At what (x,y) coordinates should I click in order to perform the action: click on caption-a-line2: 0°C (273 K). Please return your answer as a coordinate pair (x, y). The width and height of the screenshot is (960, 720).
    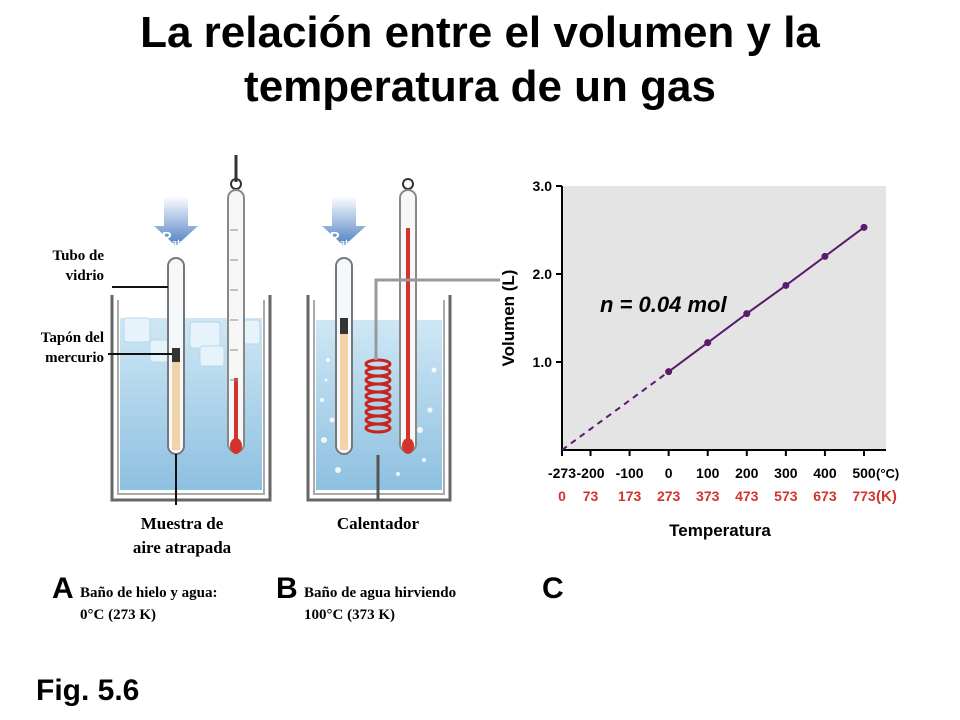
    Looking at the image, I should click on (118, 615).